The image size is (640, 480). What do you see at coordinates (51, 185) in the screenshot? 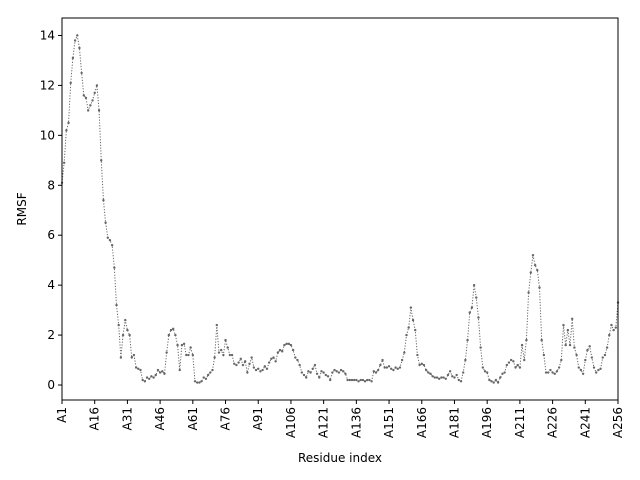
I see `y-tick-label: 8` at bounding box center [51, 185].